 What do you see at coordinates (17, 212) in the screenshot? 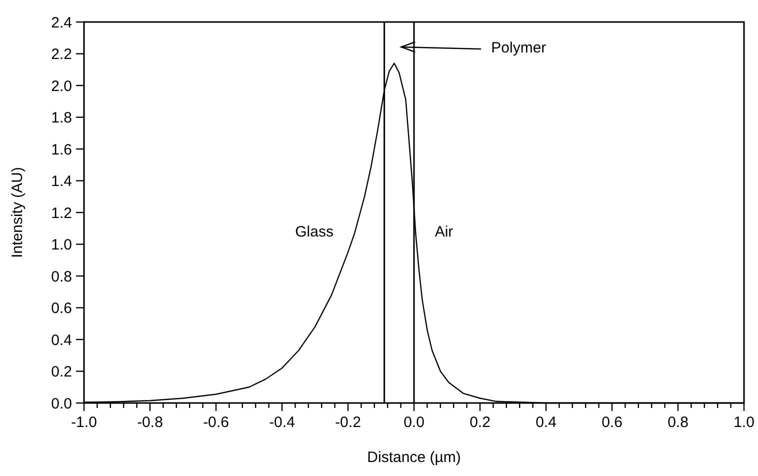
I see `y-axis-title: Intensity (AU)` at bounding box center [17, 212].